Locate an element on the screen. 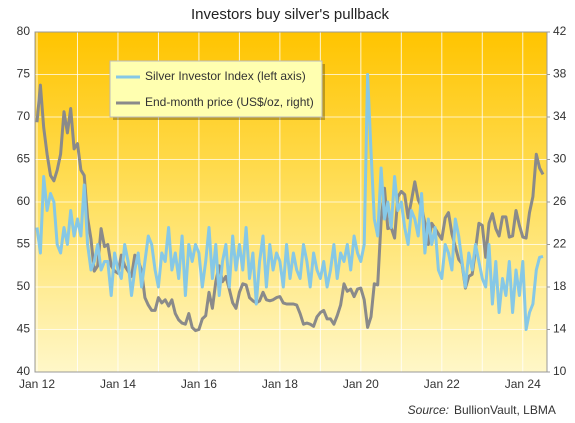  y2-tick-label: 34 is located at coordinates (560, 116).